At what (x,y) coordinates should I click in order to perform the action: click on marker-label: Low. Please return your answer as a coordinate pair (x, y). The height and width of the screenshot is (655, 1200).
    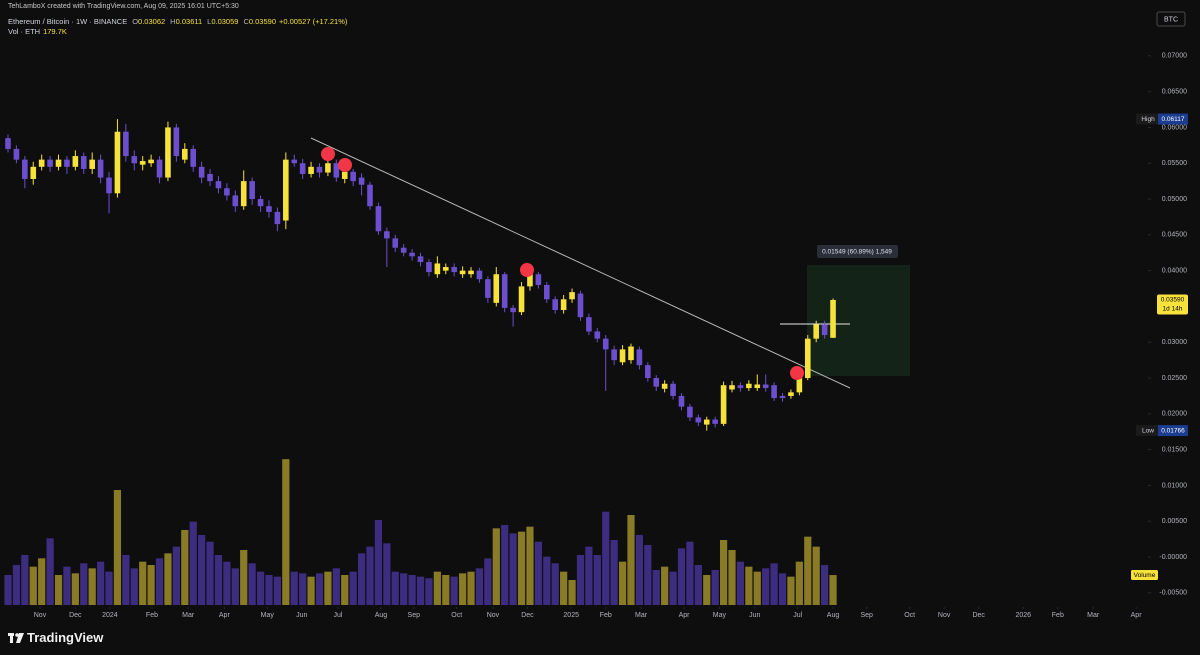
    Looking at the image, I should click on (1148, 430).